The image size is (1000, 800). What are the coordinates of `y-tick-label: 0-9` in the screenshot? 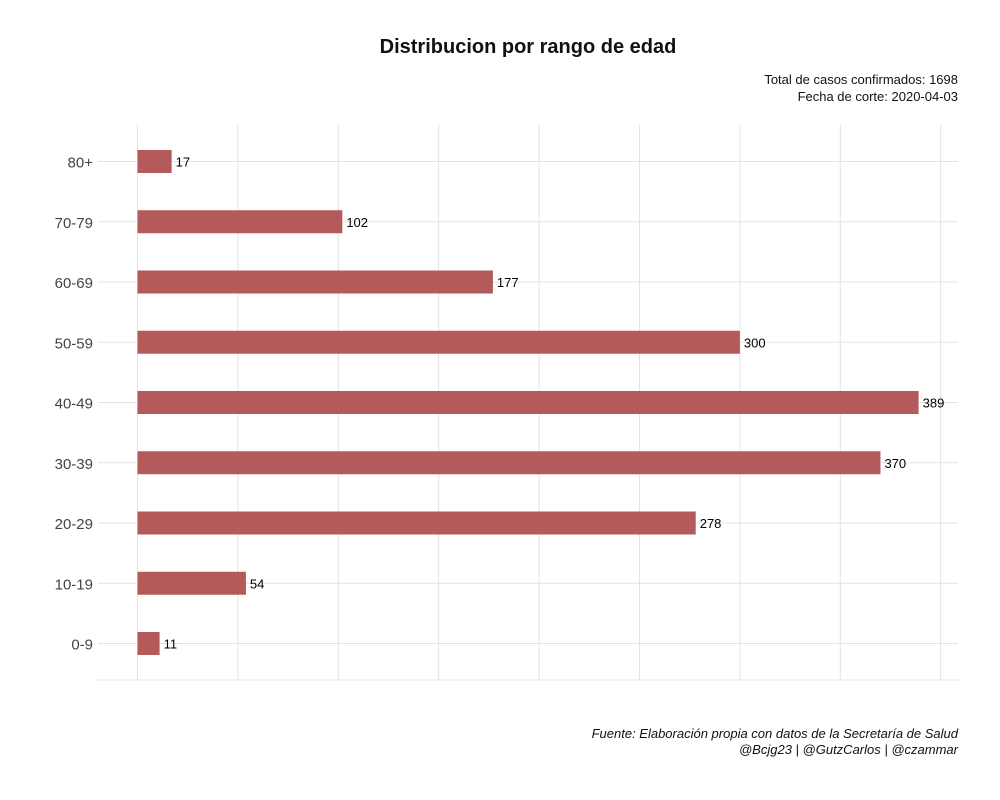 It's located at (82, 645).